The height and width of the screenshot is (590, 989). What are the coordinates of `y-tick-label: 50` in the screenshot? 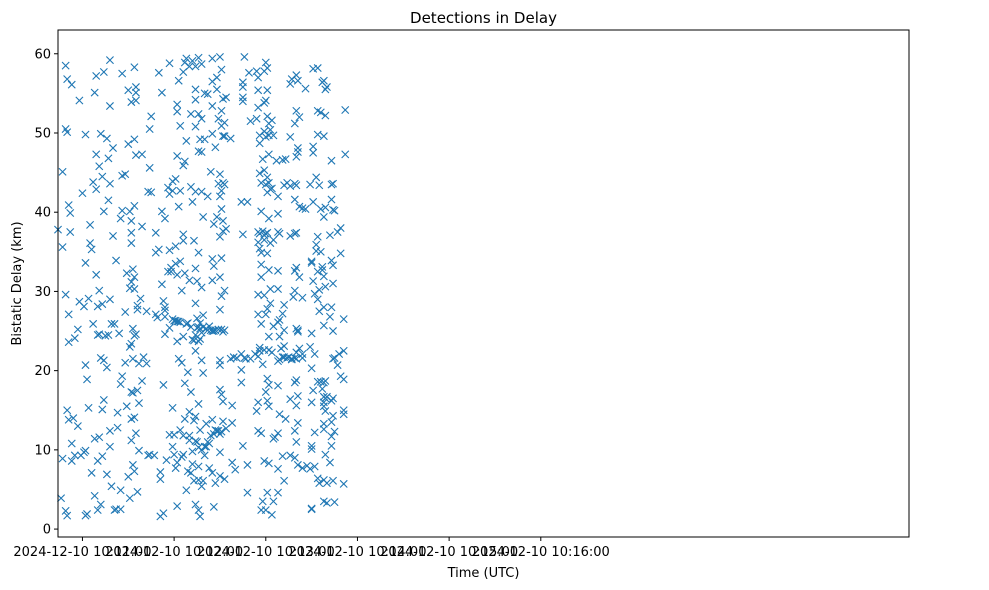 It's located at (42, 133).